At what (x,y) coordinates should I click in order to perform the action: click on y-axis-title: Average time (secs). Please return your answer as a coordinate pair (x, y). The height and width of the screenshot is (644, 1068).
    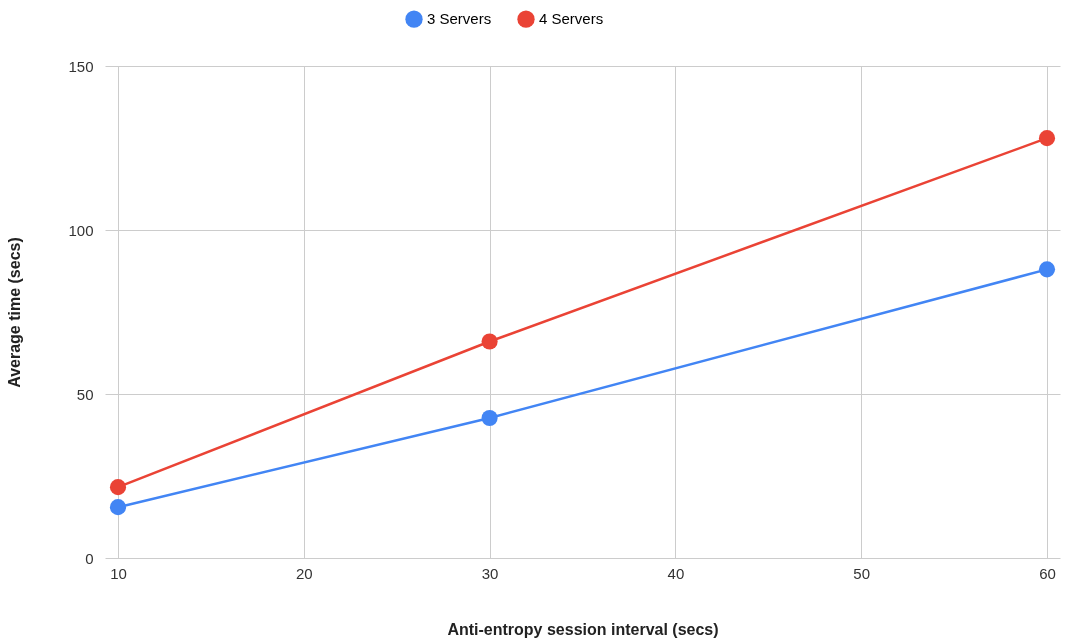
    Looking at the image, I should click on (15, 312).